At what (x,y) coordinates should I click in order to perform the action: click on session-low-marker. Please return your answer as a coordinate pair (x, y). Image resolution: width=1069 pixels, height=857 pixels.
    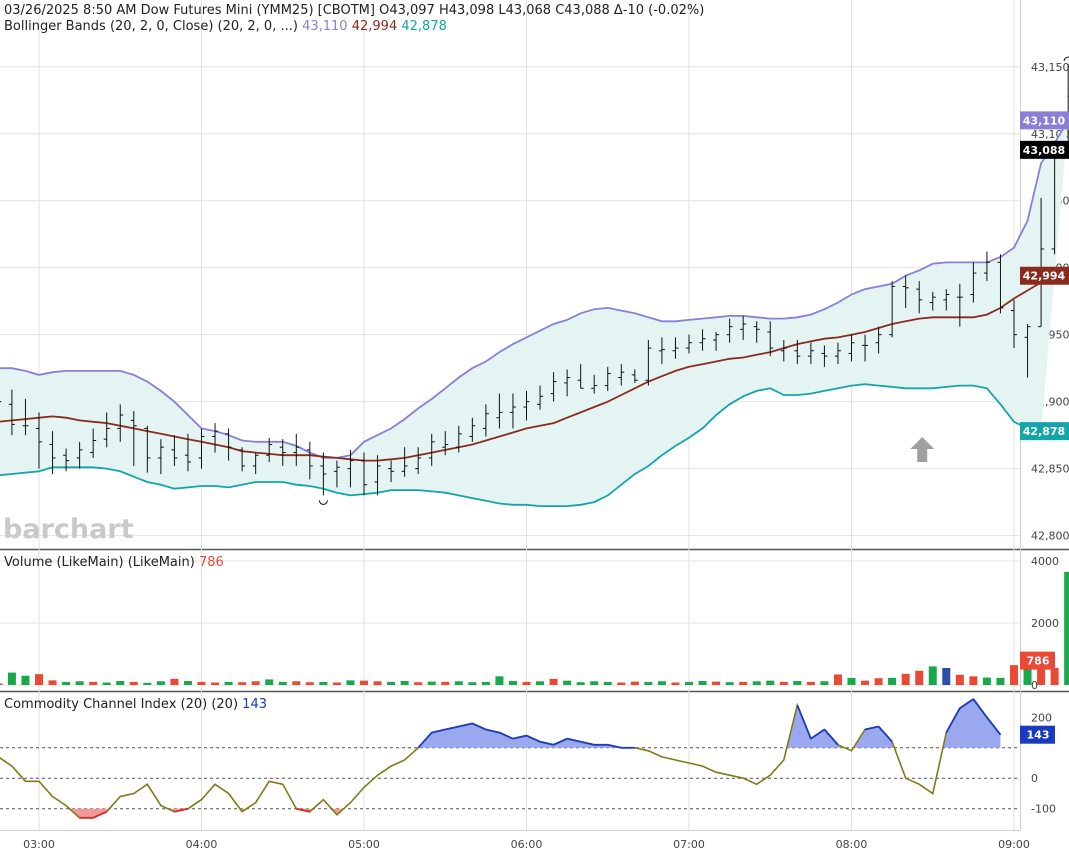
    Looking at the image, I should click on (323, 502).